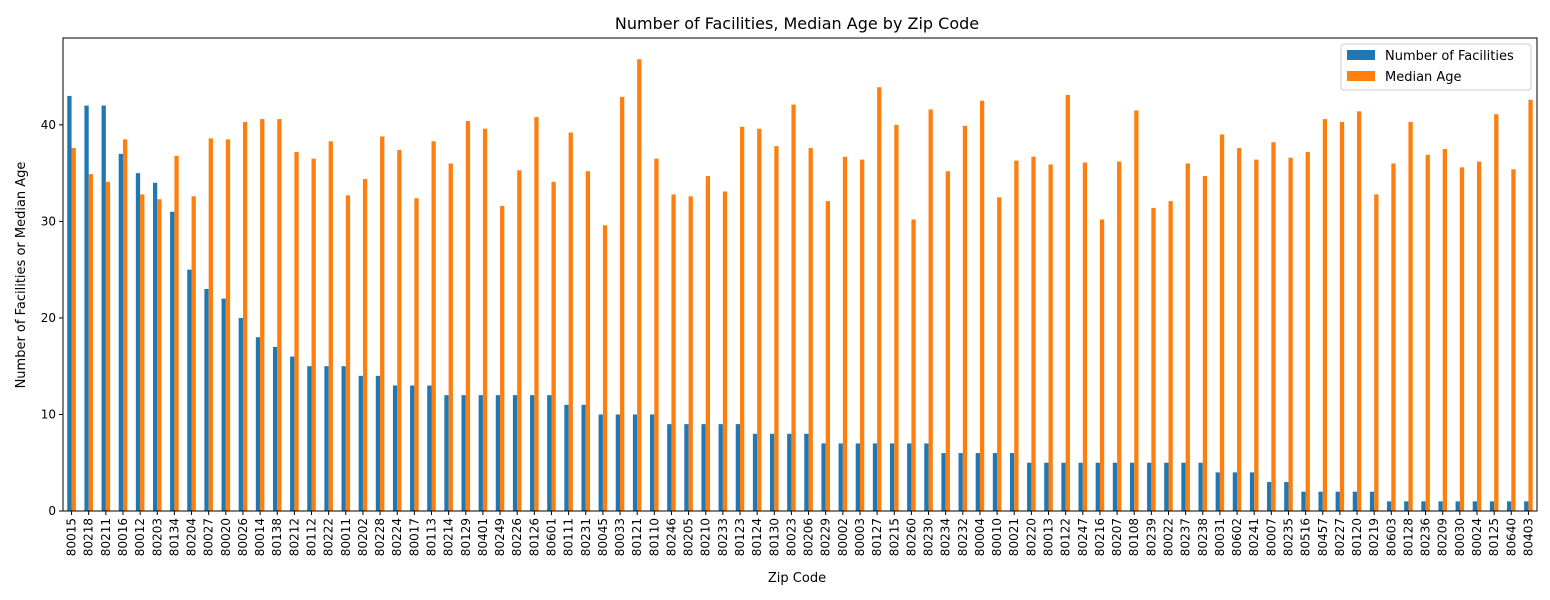 The width and height of the screenshot is (1550, 600). What do you see at coordinates (1220, 537) in the screenshot?
I see `x-tick-label: 80031` at bounding box center [1220, 537].